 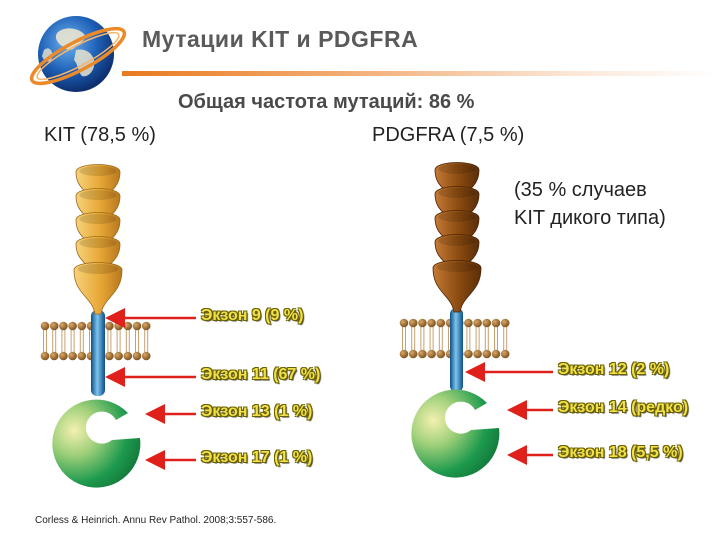 What do you see at coordinates (78, 54) in the screenshot?
I see `globe-logo` at bounding box center [78, 54].